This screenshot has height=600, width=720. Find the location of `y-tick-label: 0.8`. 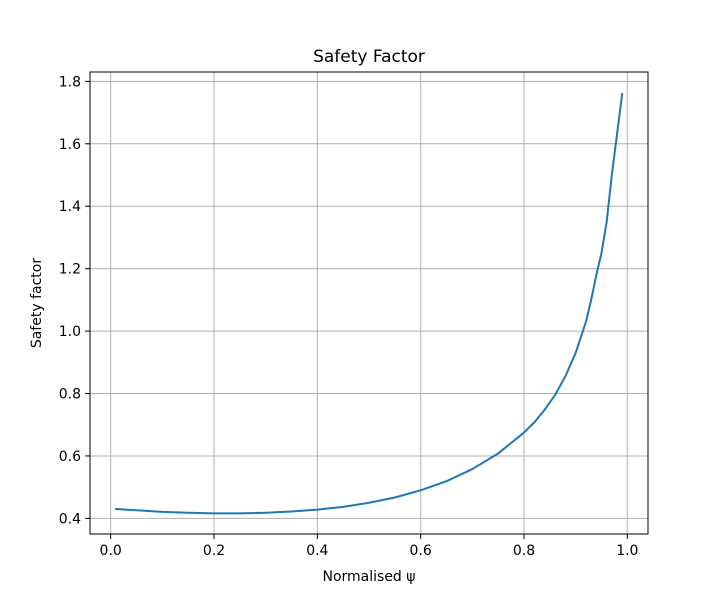

y-tick-label: 0.8 is located at coordinates (70, 395).